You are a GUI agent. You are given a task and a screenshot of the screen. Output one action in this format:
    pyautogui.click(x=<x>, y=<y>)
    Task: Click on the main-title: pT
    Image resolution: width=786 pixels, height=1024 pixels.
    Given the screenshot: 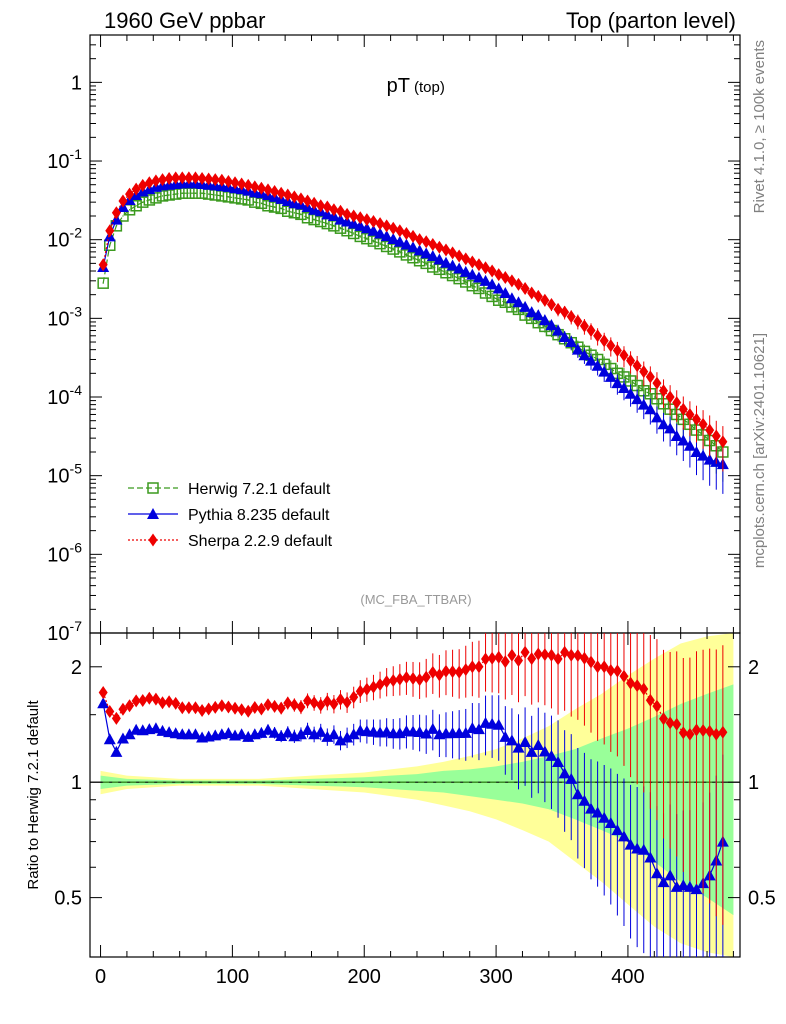 What is the action you would take?
    pyautogui.click(x=398, y=86)
    